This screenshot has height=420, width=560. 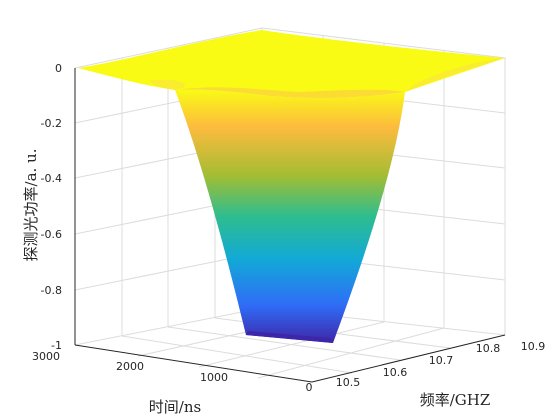 I want to click on y-tick-label: 3000, so click(x=46, y=356).